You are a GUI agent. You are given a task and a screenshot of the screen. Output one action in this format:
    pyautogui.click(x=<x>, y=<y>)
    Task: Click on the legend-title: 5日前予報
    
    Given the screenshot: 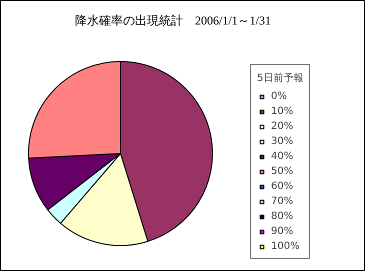 What is the action you would take?
    pyautogui.click(x=280, y=78)
    